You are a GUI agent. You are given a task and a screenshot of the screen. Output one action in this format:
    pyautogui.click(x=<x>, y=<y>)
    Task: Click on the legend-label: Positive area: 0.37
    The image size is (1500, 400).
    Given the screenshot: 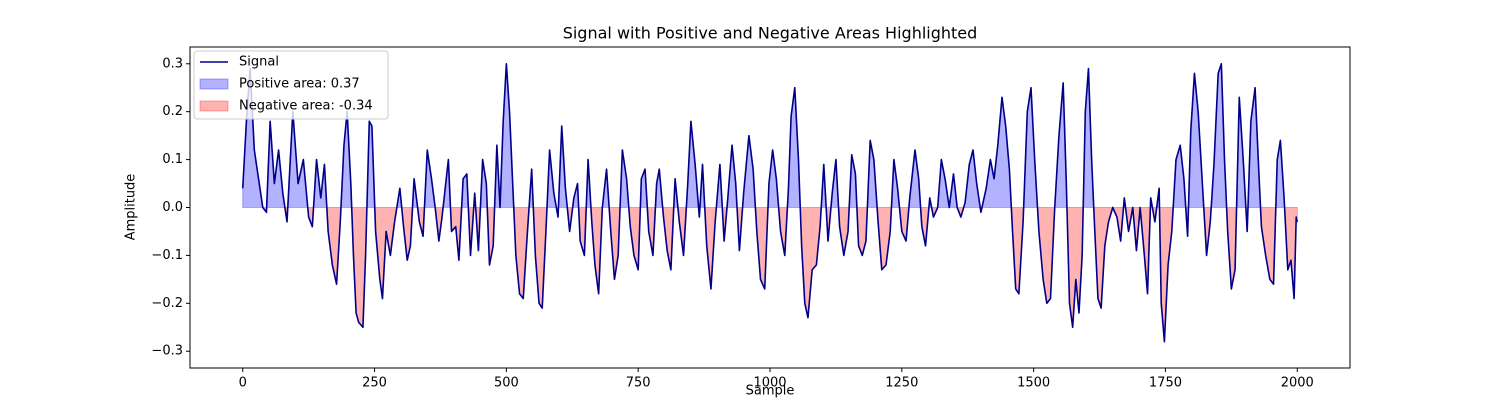 What is the action you would take?
    pyautogui.click(x=299, y=84)
    